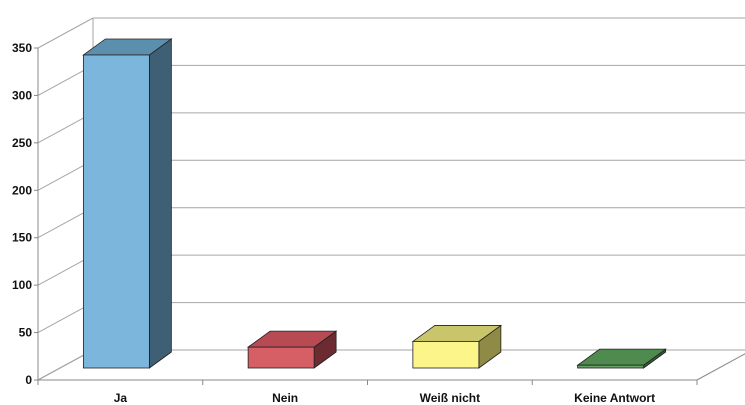  I want to click on y-tick-label-200: 200, so click(22, 190).